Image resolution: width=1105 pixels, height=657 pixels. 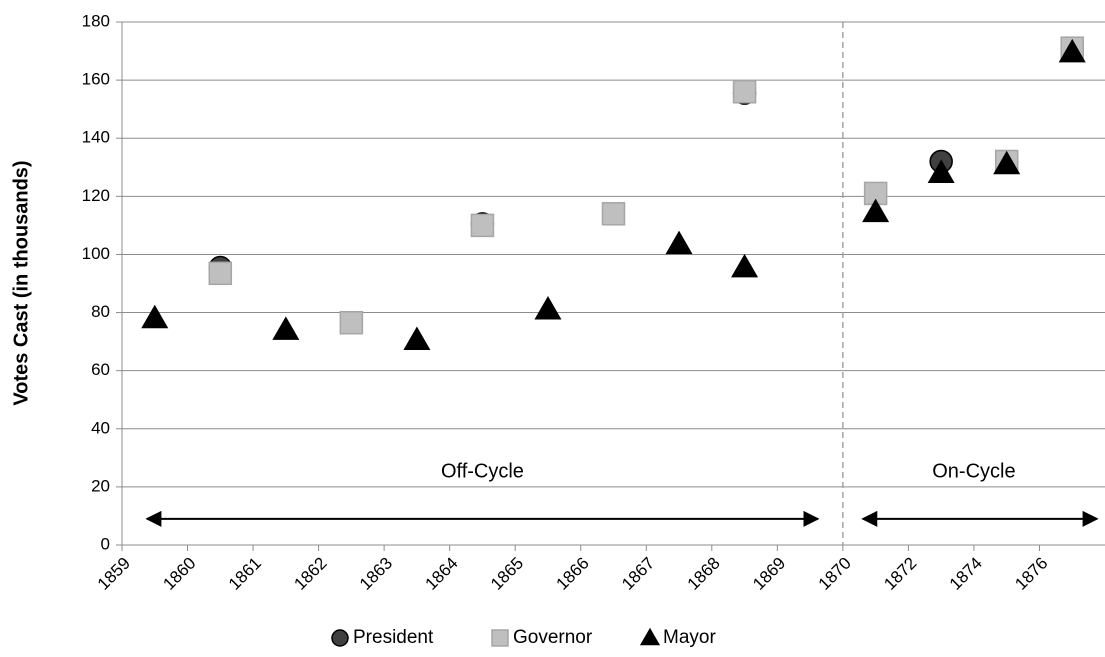 I want to click on x-tick-label: 1872, so click(x=900, y=574).